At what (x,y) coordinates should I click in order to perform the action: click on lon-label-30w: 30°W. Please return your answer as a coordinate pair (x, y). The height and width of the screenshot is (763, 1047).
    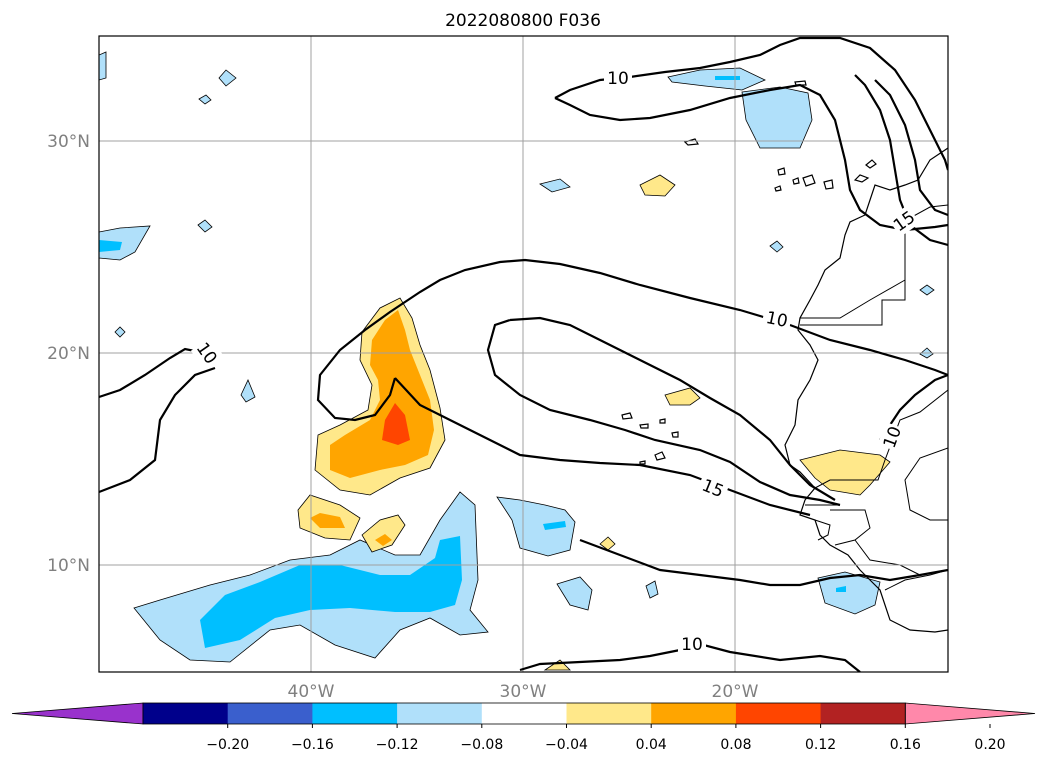
    Looking at the image, I should click on (523, 692).